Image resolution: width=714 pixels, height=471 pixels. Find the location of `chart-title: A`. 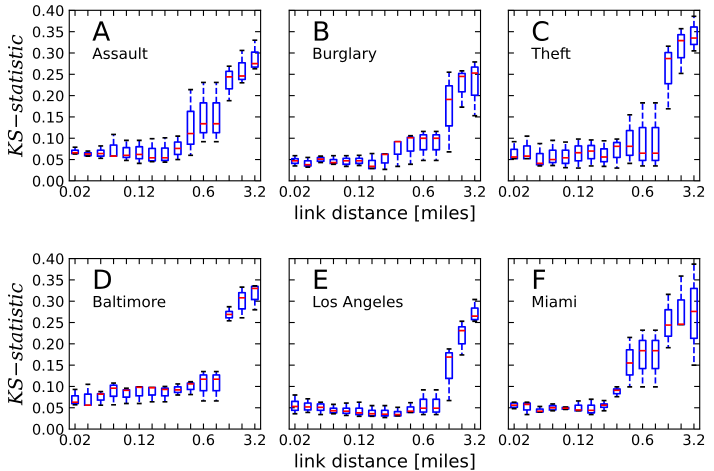

chart-title: A is located at coordinates (101, 31).